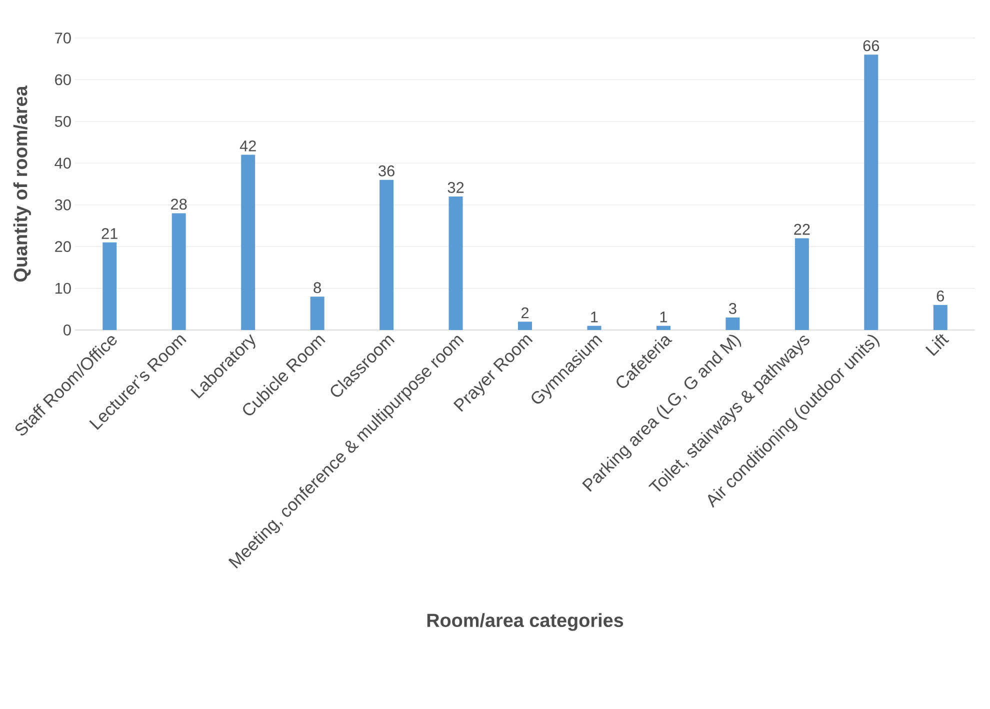 The height and width of the screenshot is (709, 990). What do you see at coordinates (525, 622) in the screenshot?
I see `x-axis-title: Room/area categories` at bounding box center [525, 622].